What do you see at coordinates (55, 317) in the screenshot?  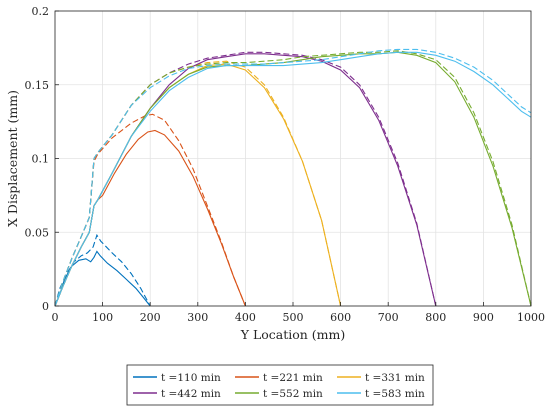 I see `x-tick-label: 0` at bounding box center [55, 317].